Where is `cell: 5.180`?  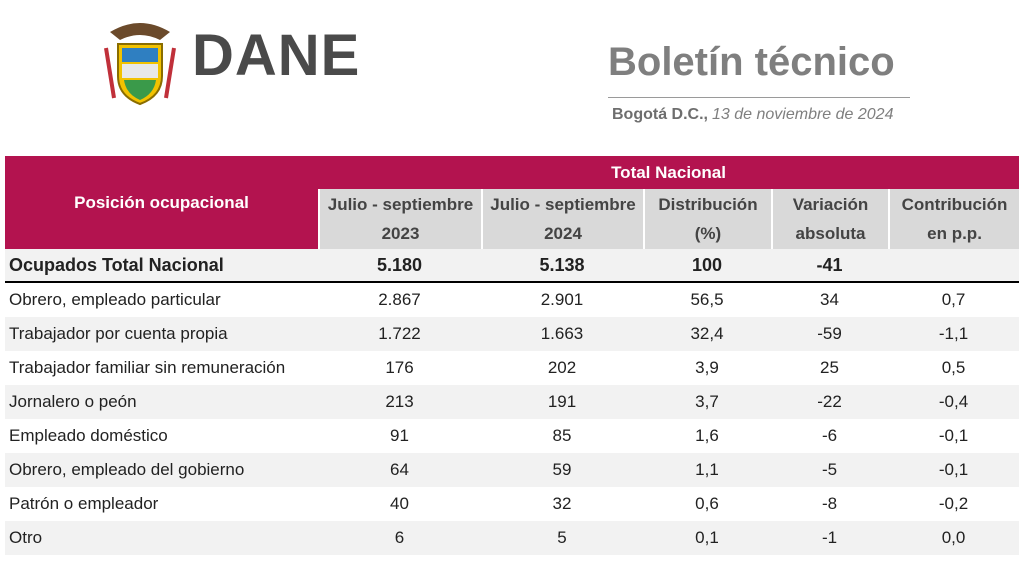 cell: 5.180 is located at coordinates (399, 266).